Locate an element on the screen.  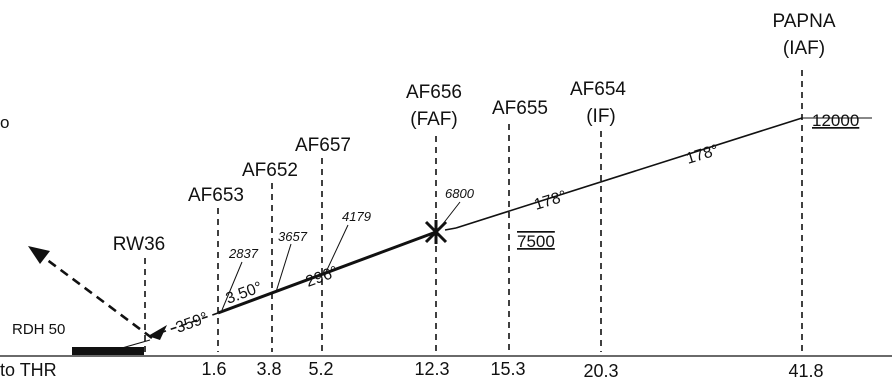
distance-label: to THR is located at coordinates (28, 370).